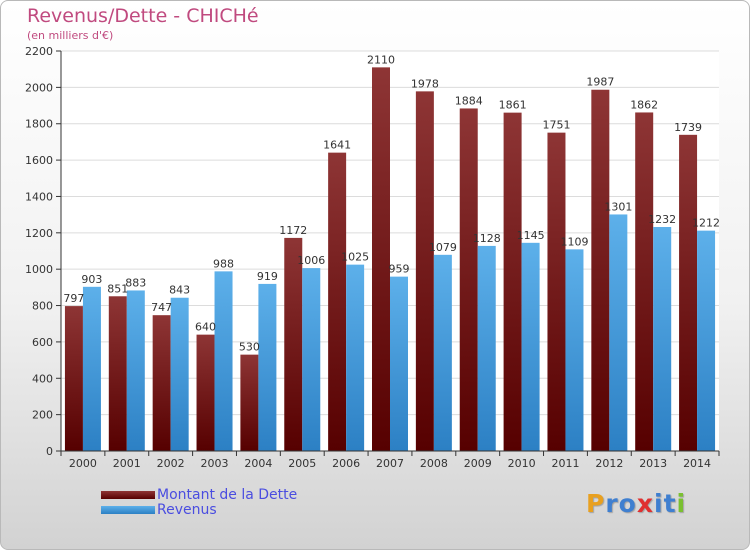  Describe the element at coordinates (487, 238) in the screenshot. I see `data-label: 1128` at that location.